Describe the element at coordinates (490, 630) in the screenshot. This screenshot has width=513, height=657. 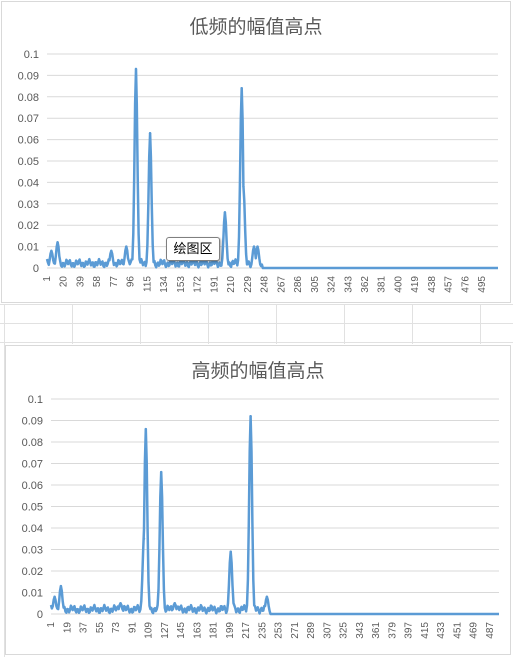
I see `x-tick-label: 487` at that location.